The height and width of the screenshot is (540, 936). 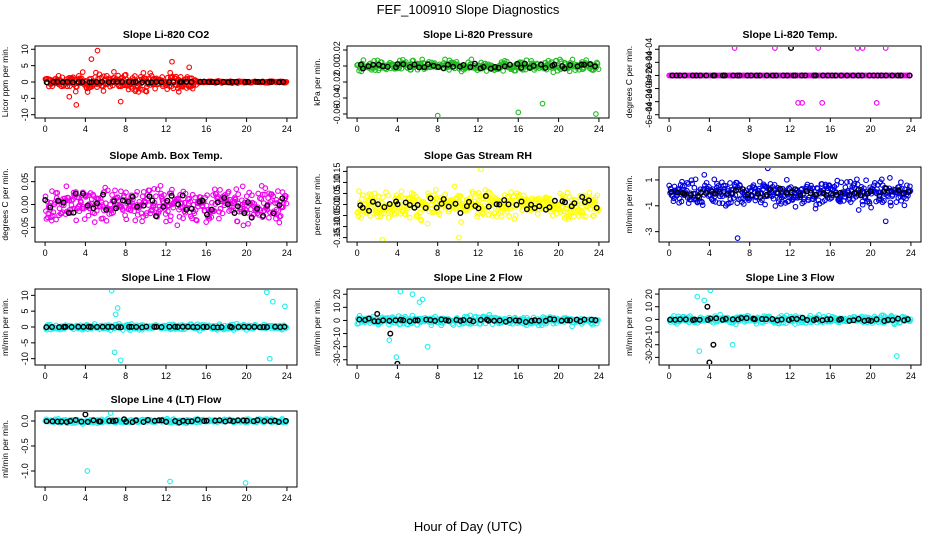 What do you see at coordinates (477, 337) in the screenshot?
I see `series-hourly-mean` at bounding box center [477, 337].